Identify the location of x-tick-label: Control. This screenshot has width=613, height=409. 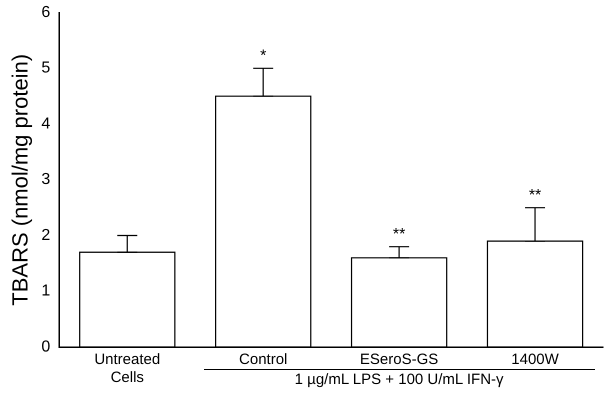
(263, 359).